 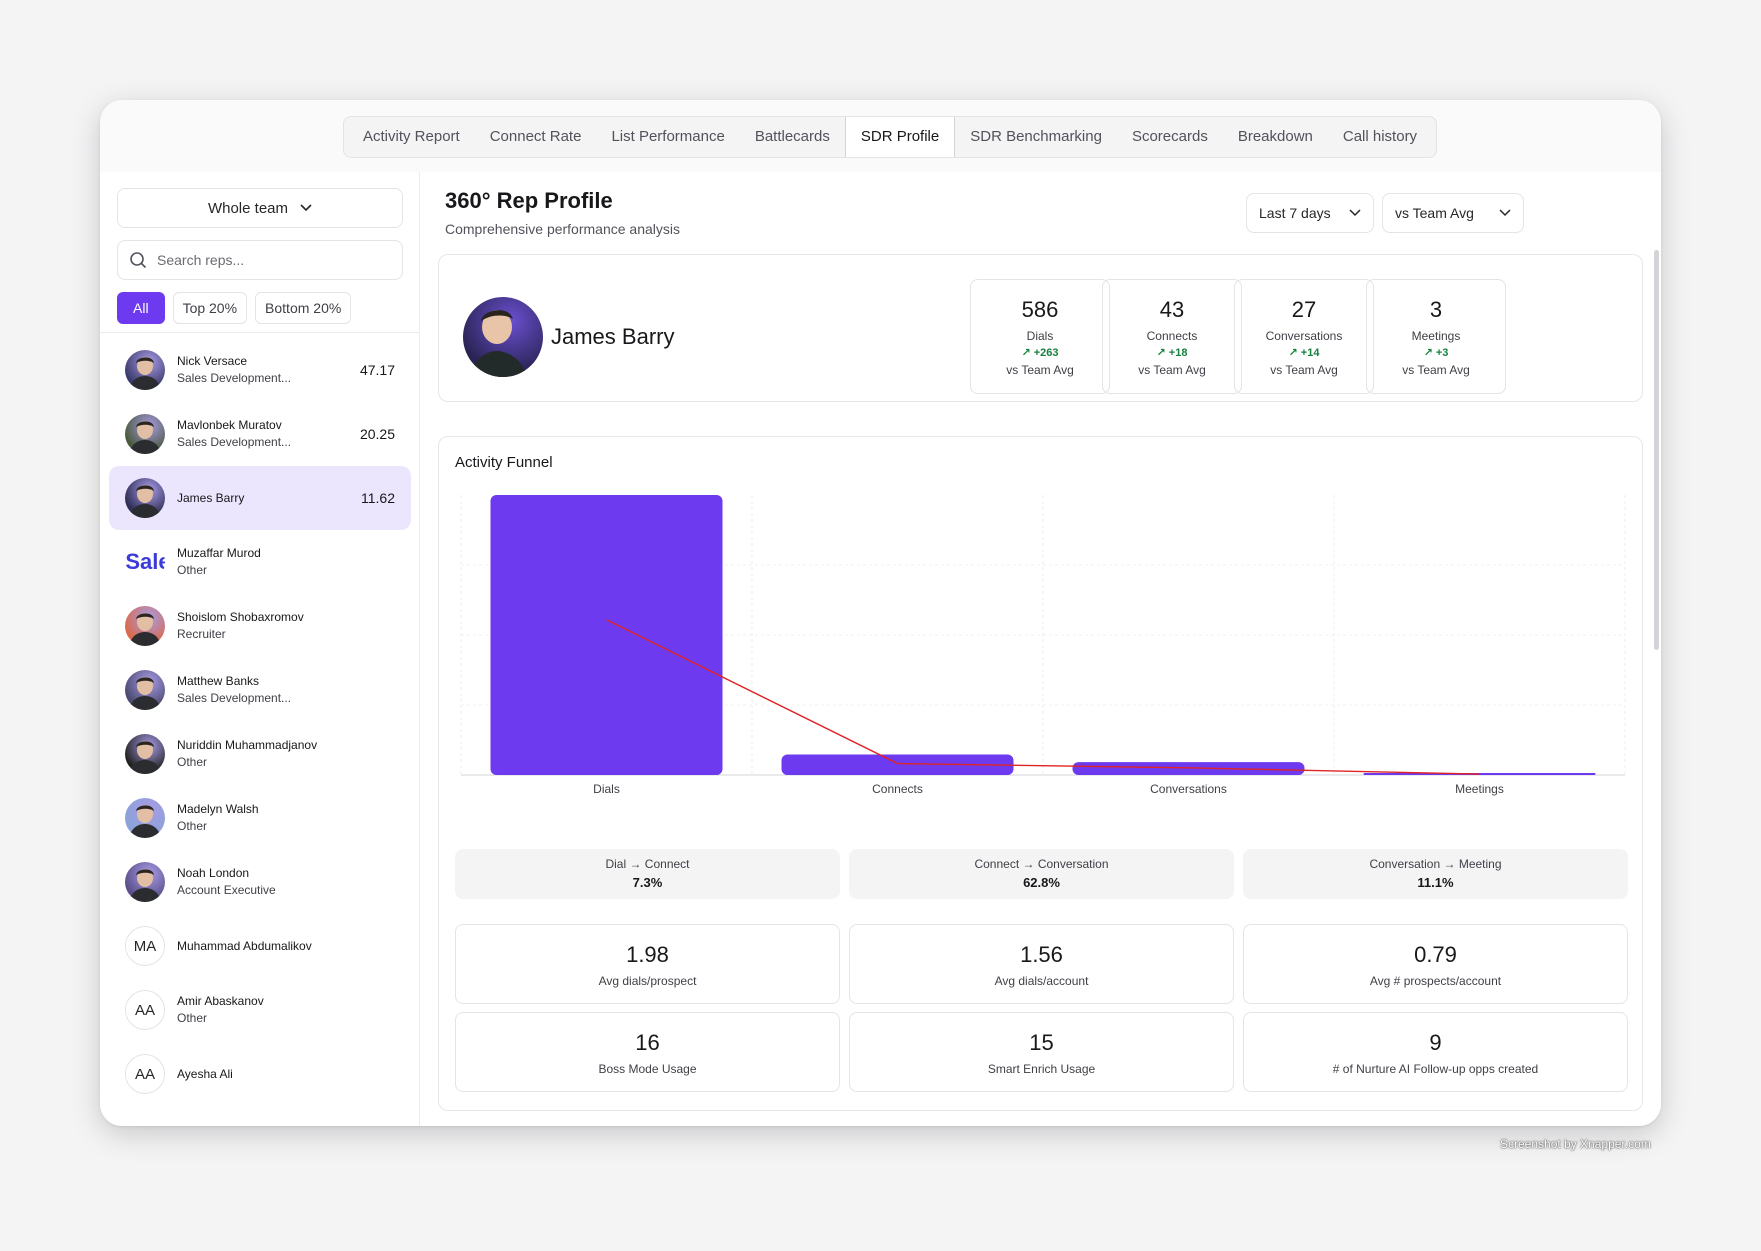 What do you see at coordinates (1304, 370) in the screenshot?
I see `stat-comparison: vs Team Avg` at bounding box center [1304, 370].